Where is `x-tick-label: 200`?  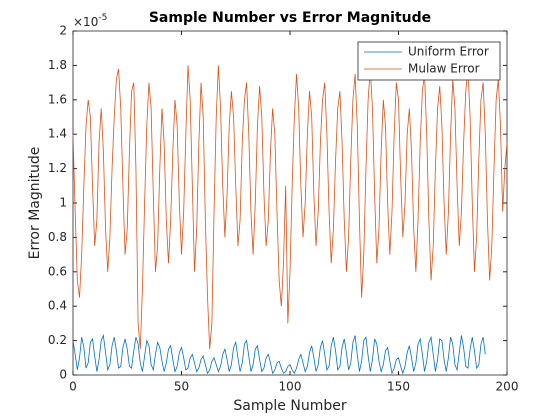 x-tick-label: 200 is located at coordinates (507, 387).